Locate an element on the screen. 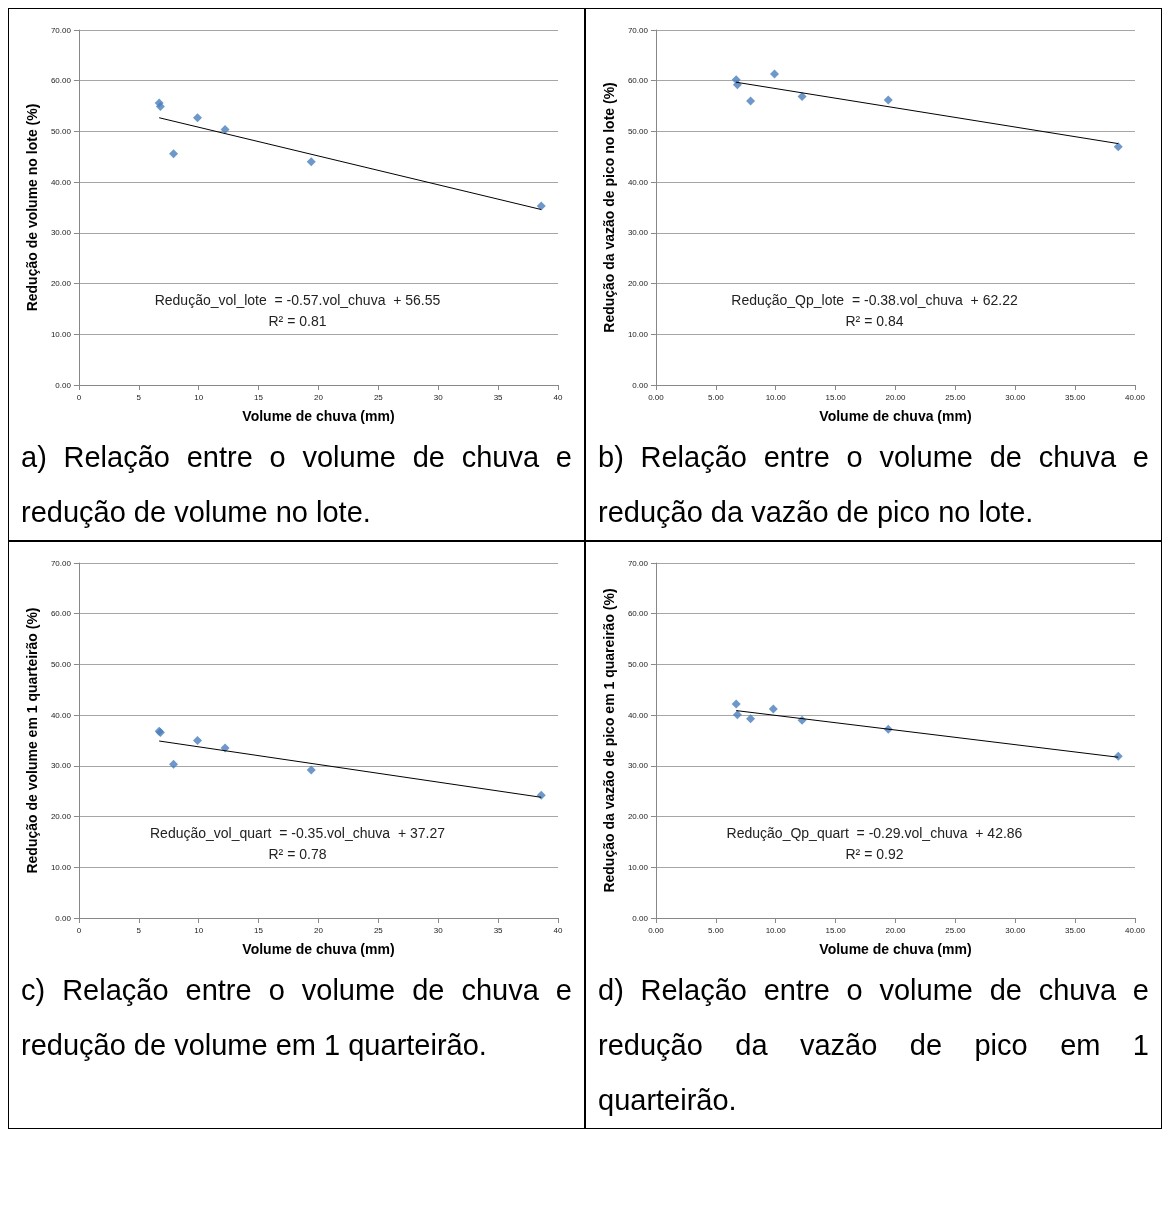 The height and width of the screenshot is (1205, 1170). text: b) Relação entre o volume de chuva e redução da vazão de pico no lote. is located at coordinates (873, 485).